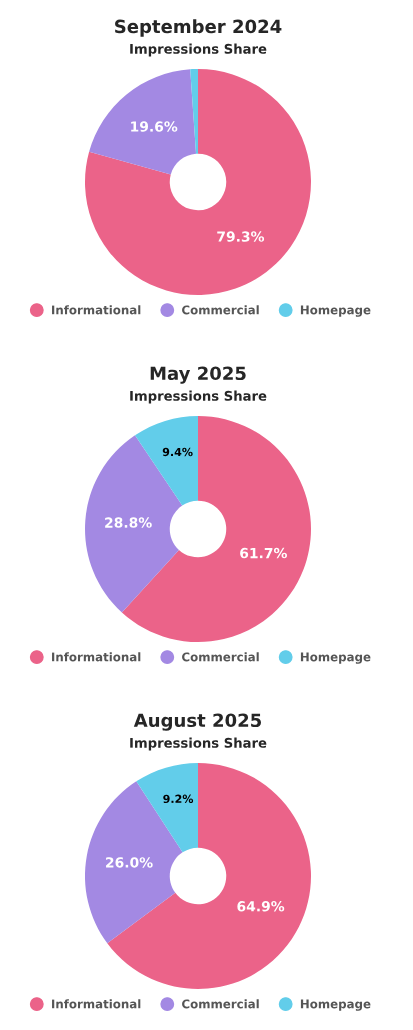 This screenshot has height=1030, width=413. What do you see at coordinates (261, 906) in the screenshot?
I see `data-label: 64.9%` at bounding box center [261, 906].